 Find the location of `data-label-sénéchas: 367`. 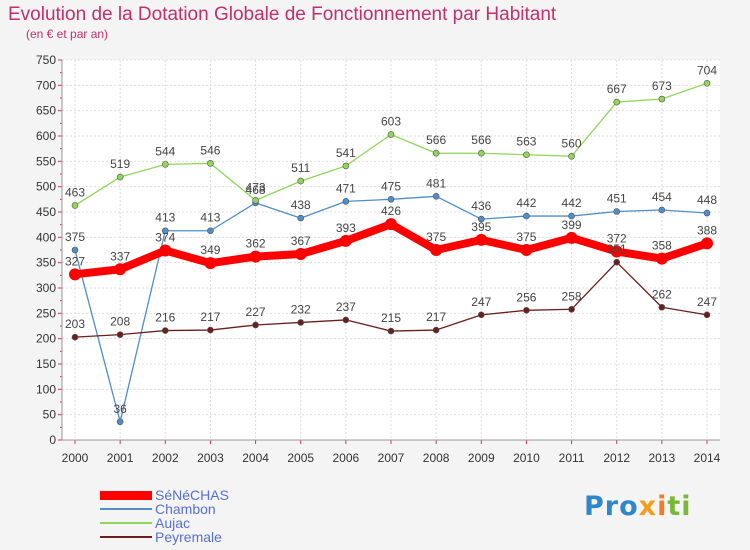

data-label-sénéchas: 367 is located at coordinates (301, 241).